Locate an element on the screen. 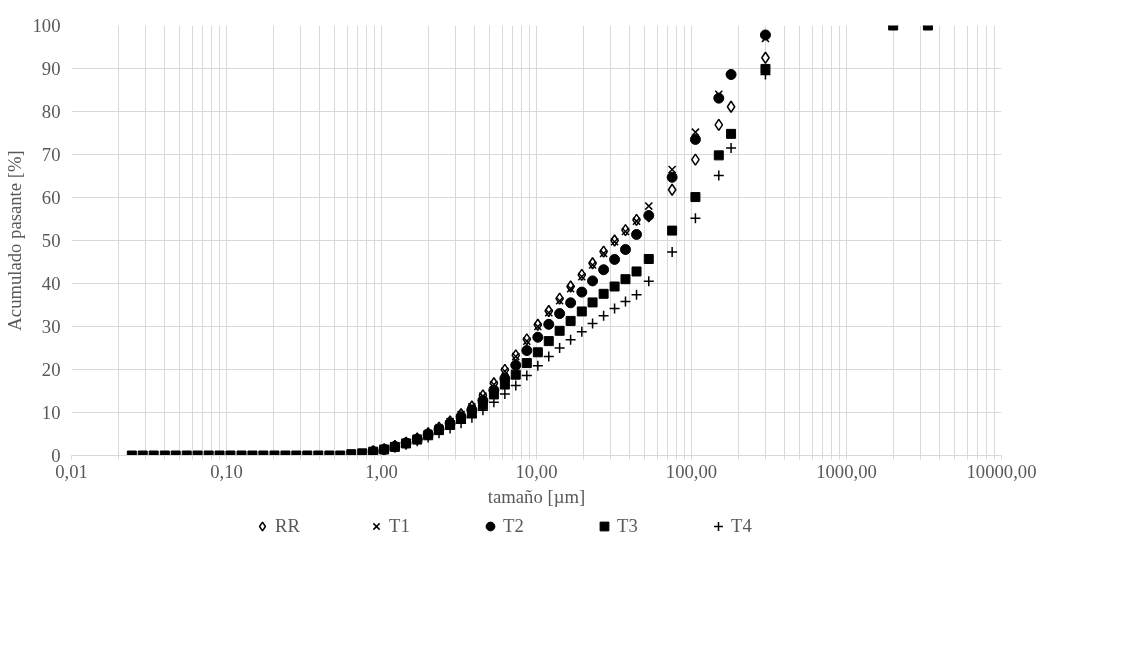 The height and width of the screenshot is (660, 1122). y-tick-label: 50 is located at coordinates (51, 240).